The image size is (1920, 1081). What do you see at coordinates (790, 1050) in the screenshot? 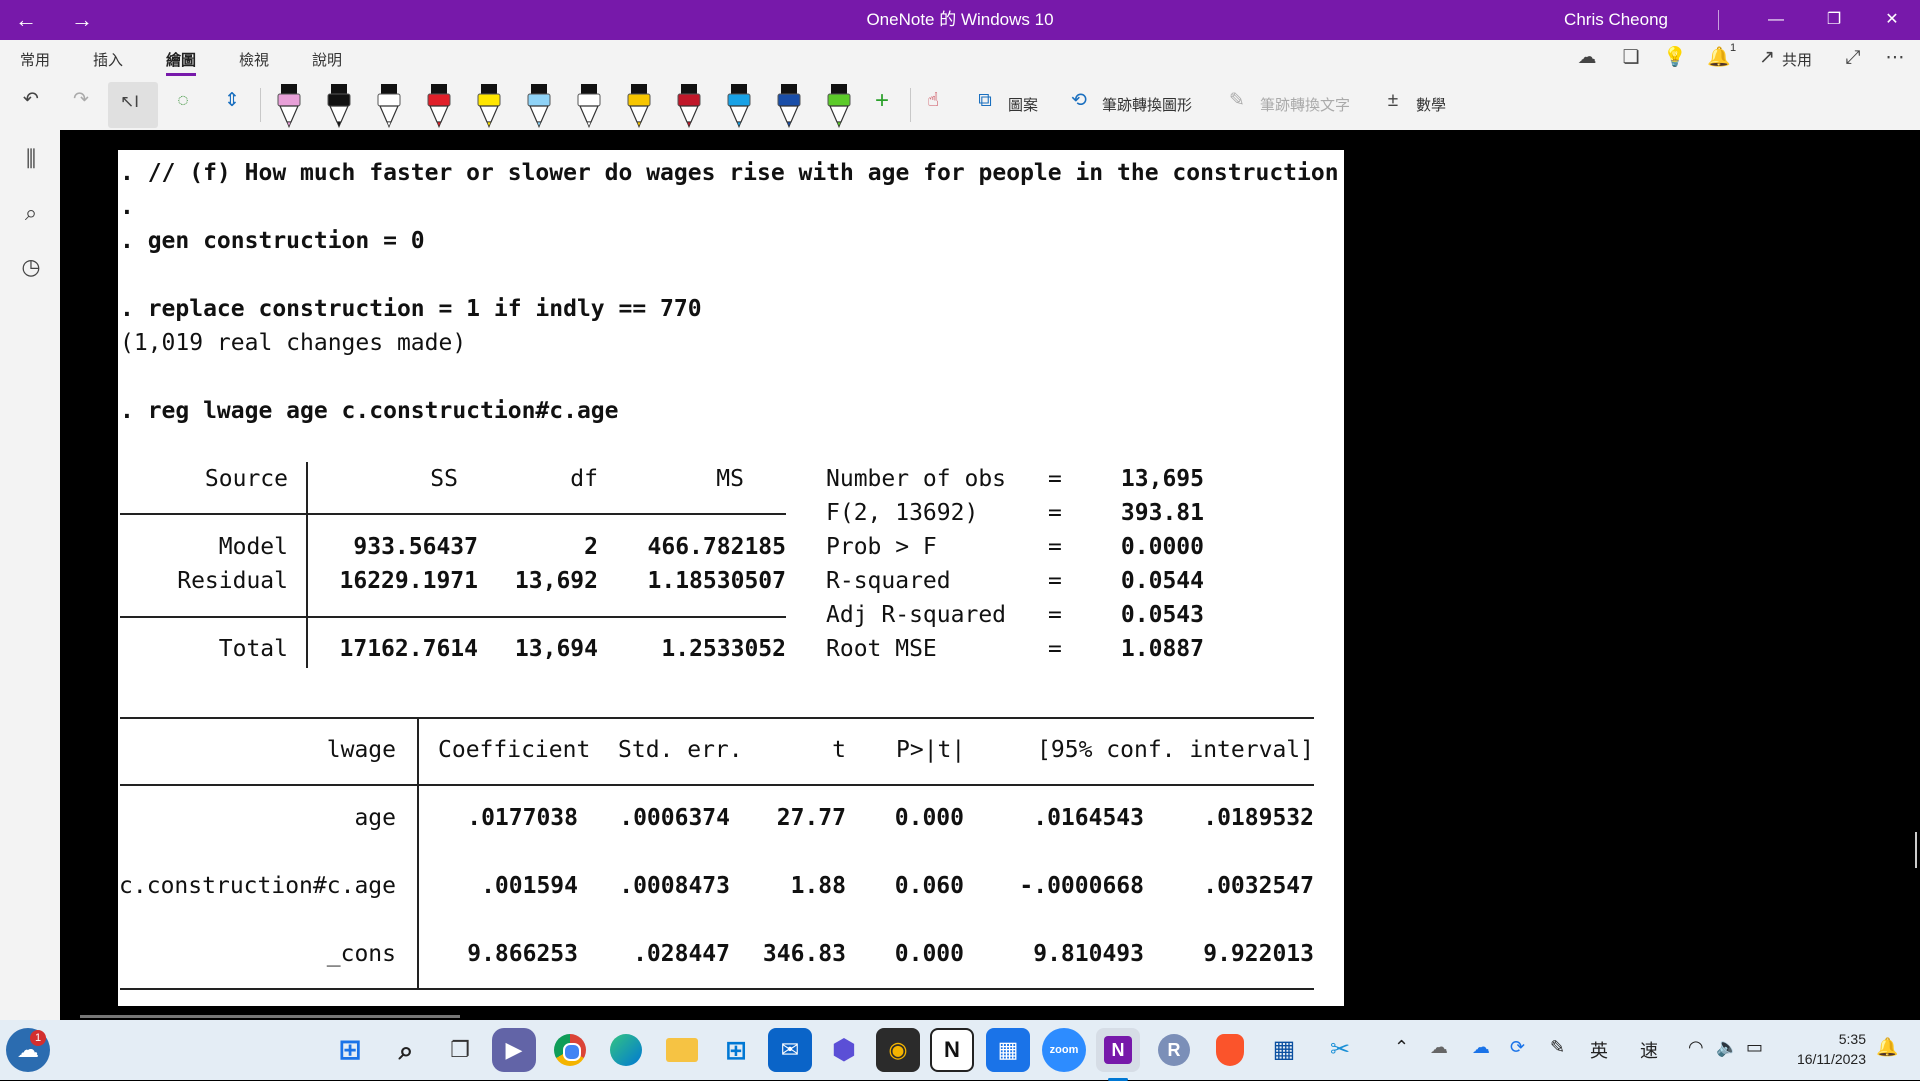
I see `mail-app: ✉` at bounding box center [790, 1050].